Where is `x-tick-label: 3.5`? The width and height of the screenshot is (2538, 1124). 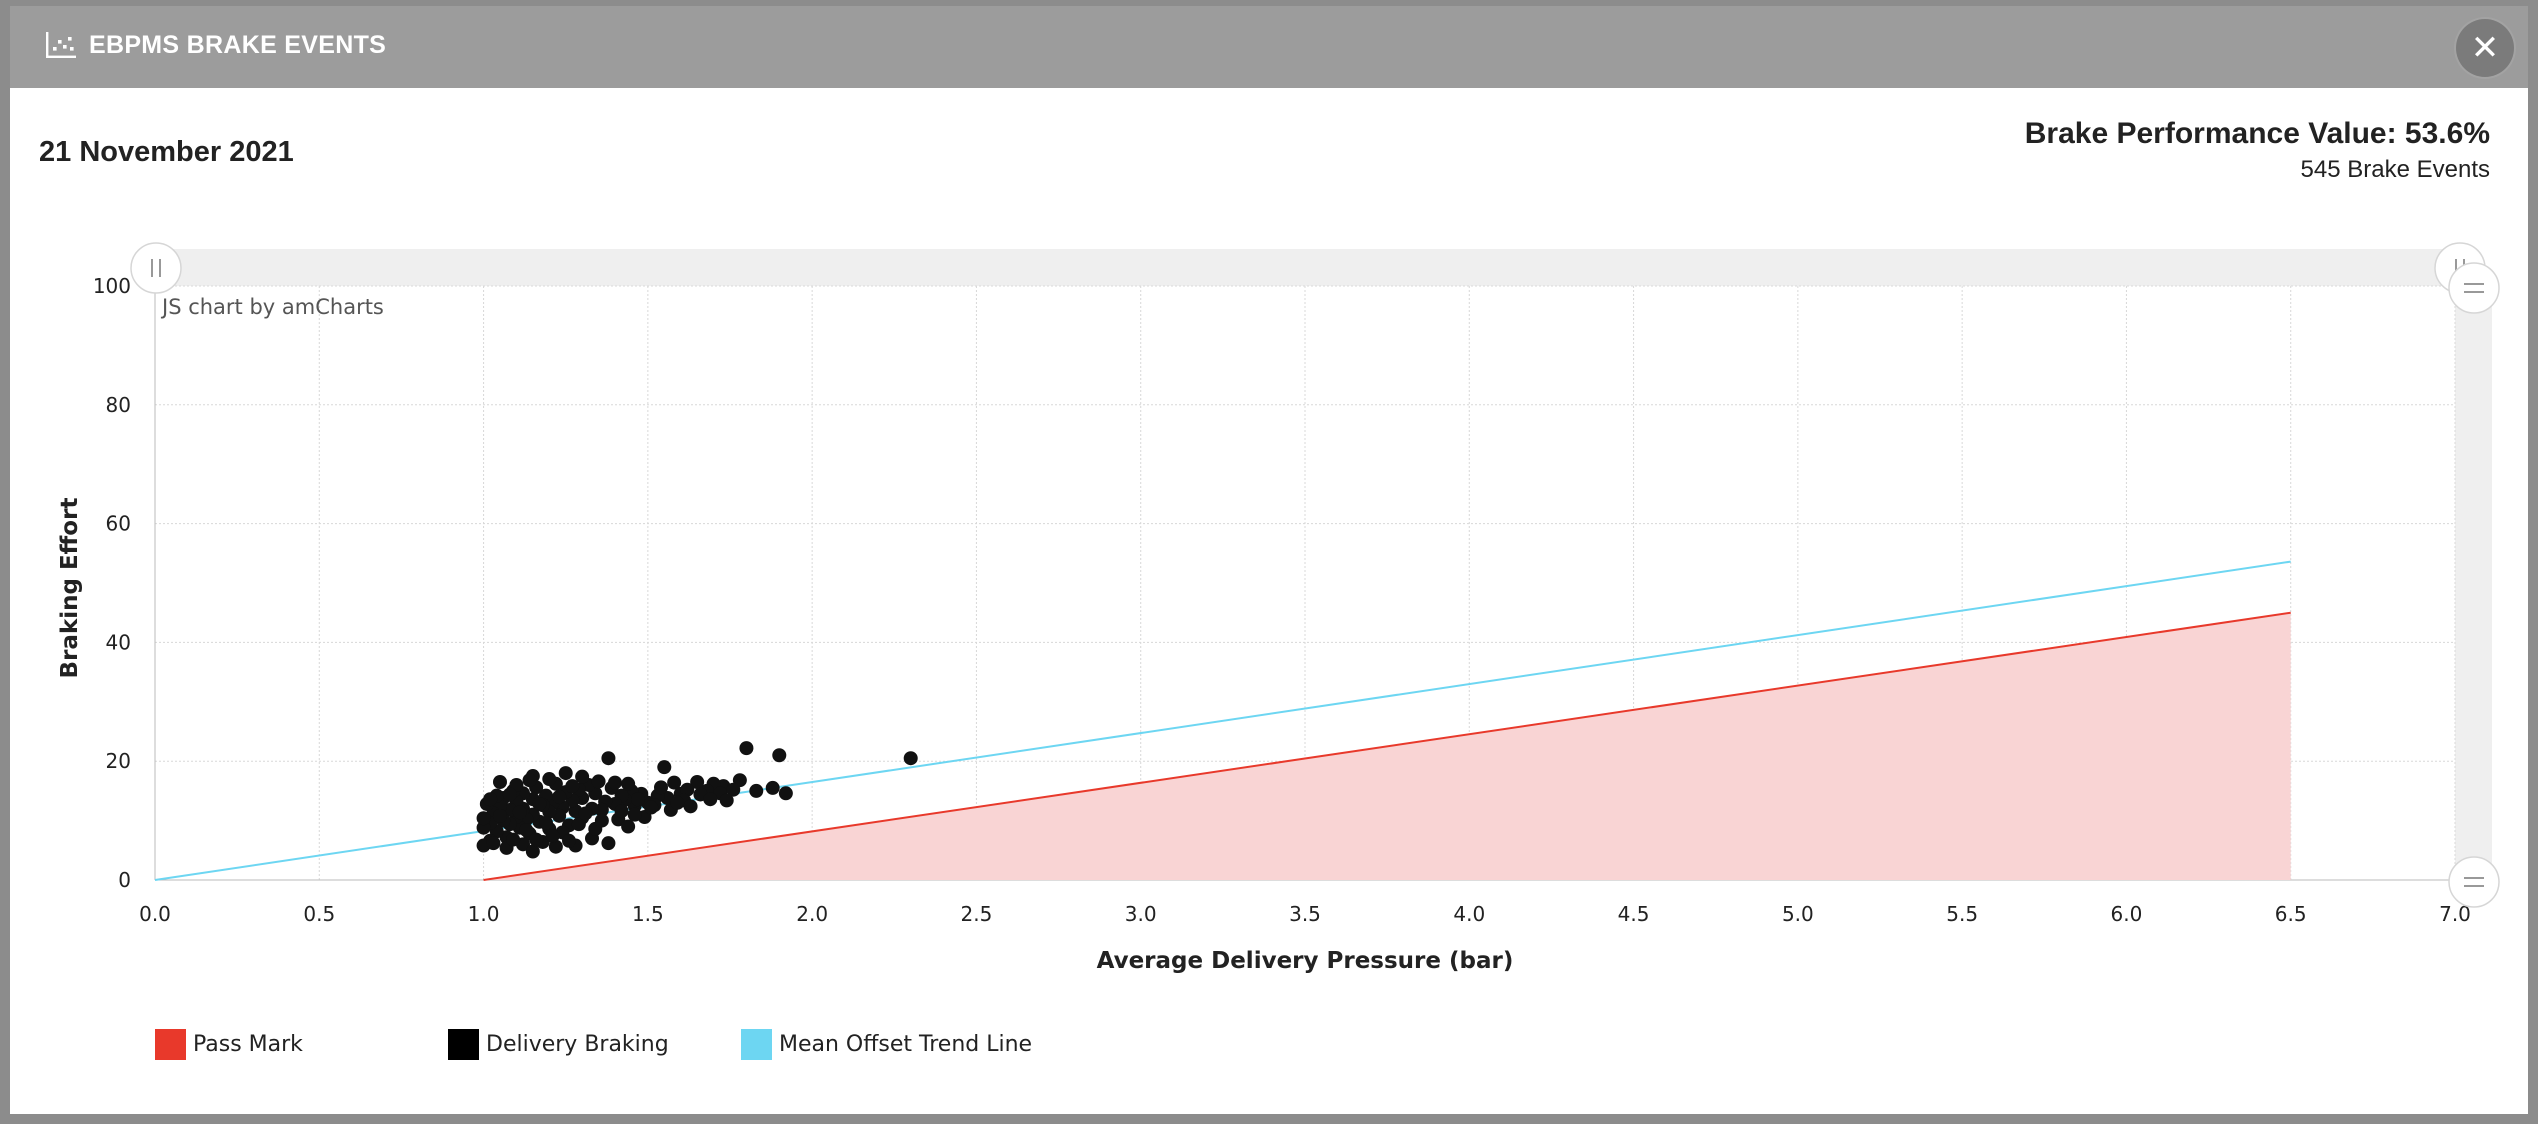 x-tick-label: 3.5 is located at coordinates (1305, 914).